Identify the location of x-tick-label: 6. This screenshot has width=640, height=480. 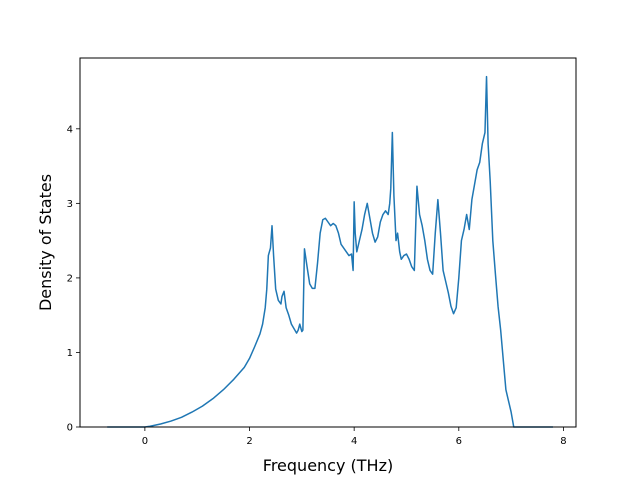
(459, 441).